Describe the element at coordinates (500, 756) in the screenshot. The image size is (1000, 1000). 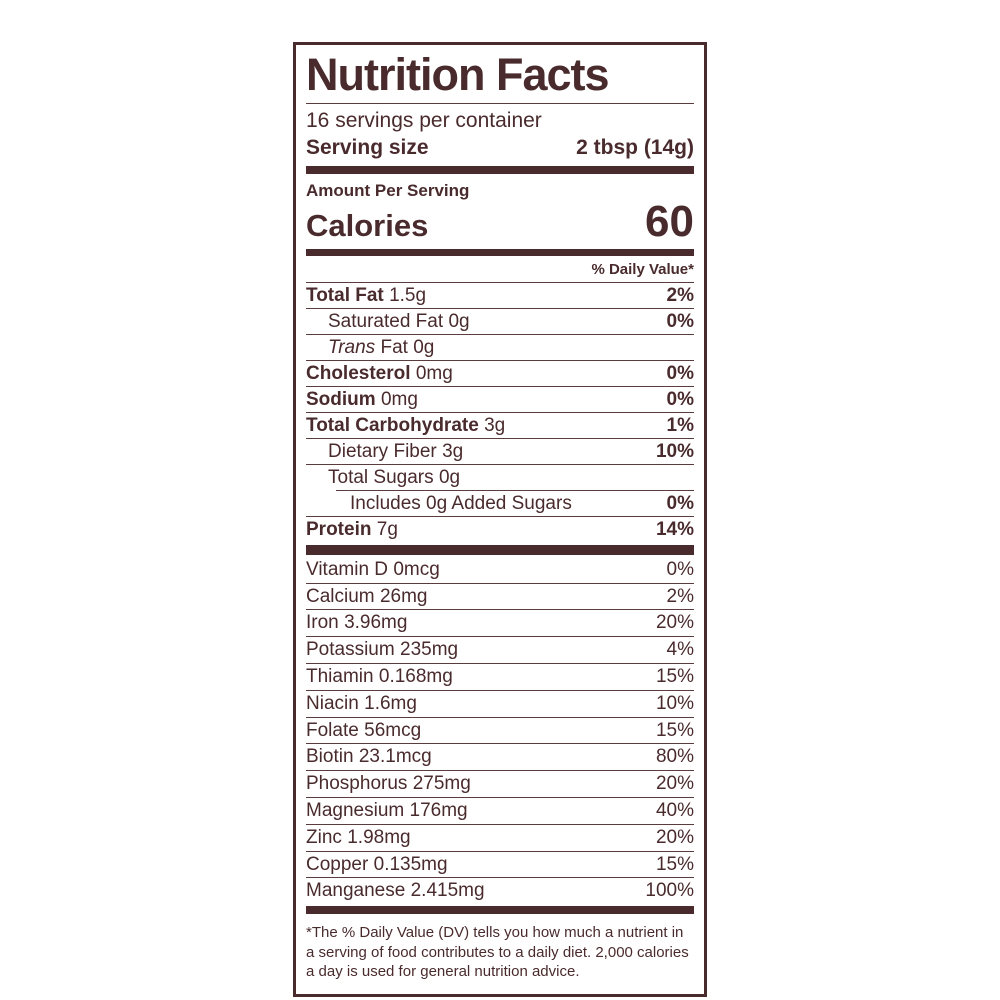
I see `vitamin-row-biotin: Biotin 23.1mcg 80%` at that location.